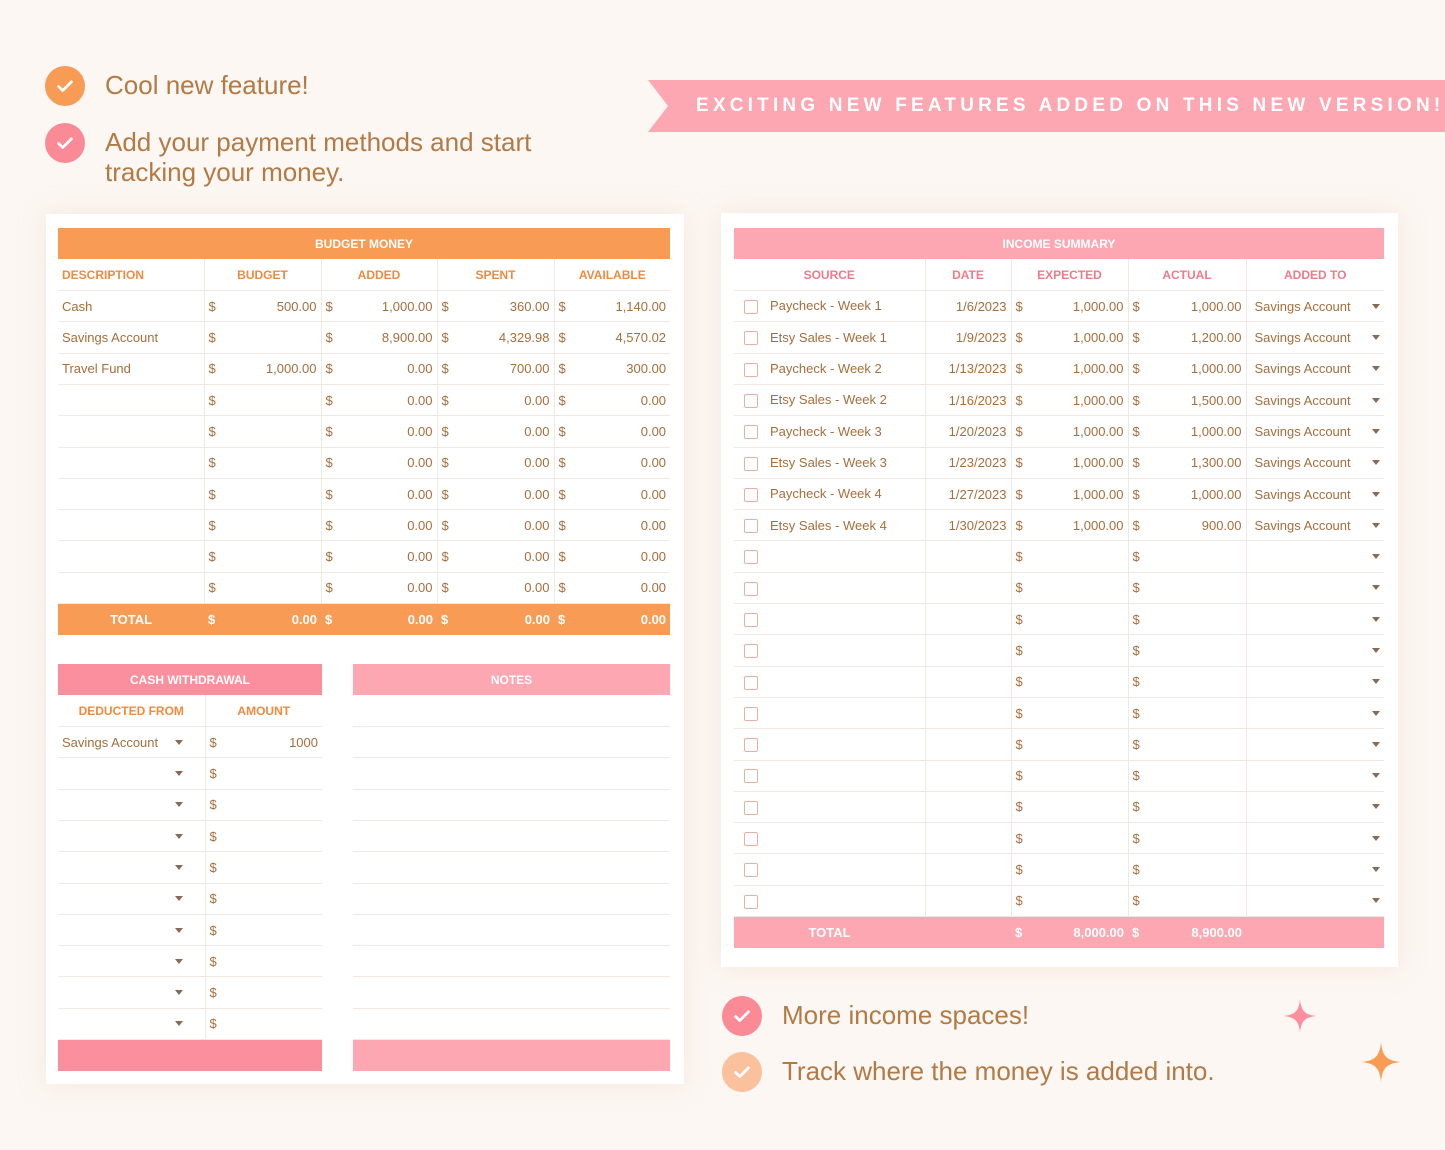 The image size is (1445, 1150). Describe the element at coordinates (830, 494) in the screenshot. I see `source-cell: Paycheck - Week 4` at that location.